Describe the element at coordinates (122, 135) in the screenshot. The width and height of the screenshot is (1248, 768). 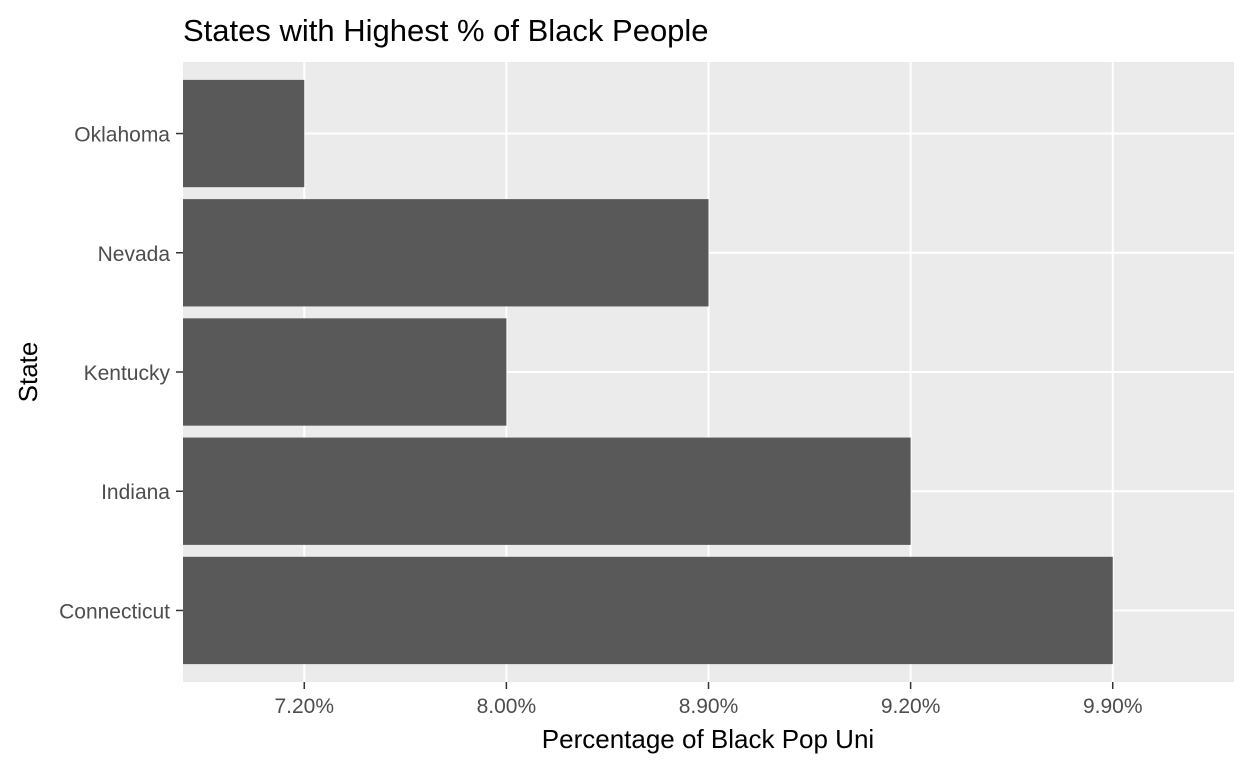
I see `y-tick-label: Oklahoma` at that location.